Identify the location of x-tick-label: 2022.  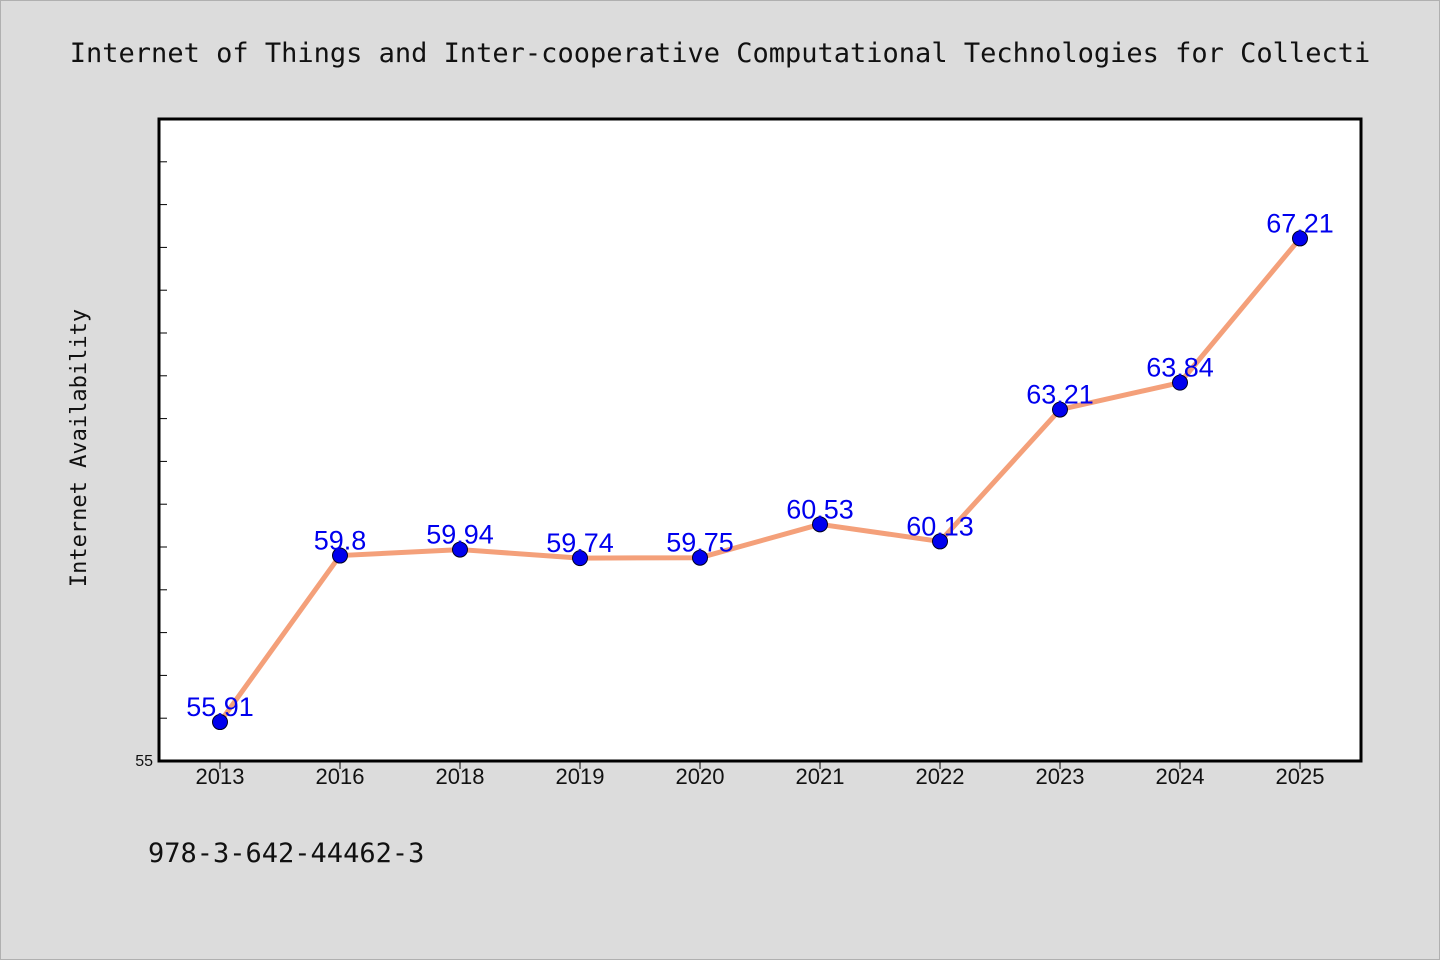
(940, 776).